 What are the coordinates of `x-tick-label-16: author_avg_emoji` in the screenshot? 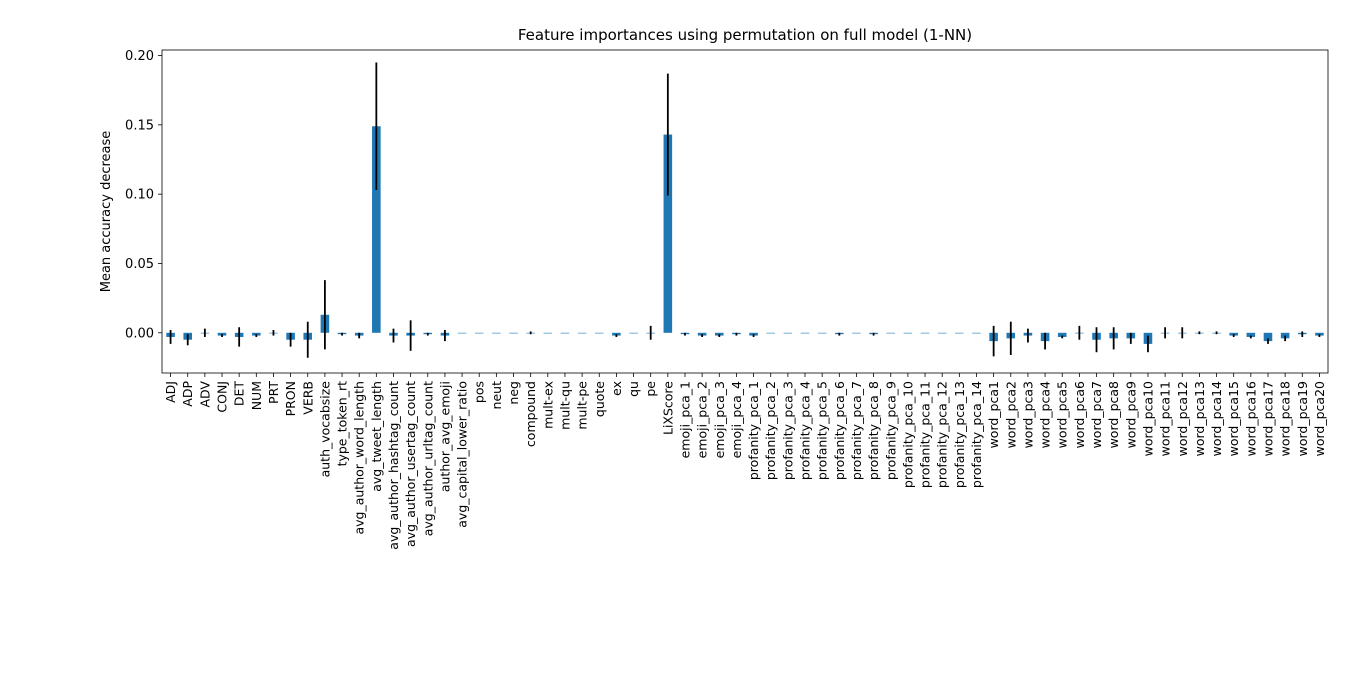 It's located at (444, 436).